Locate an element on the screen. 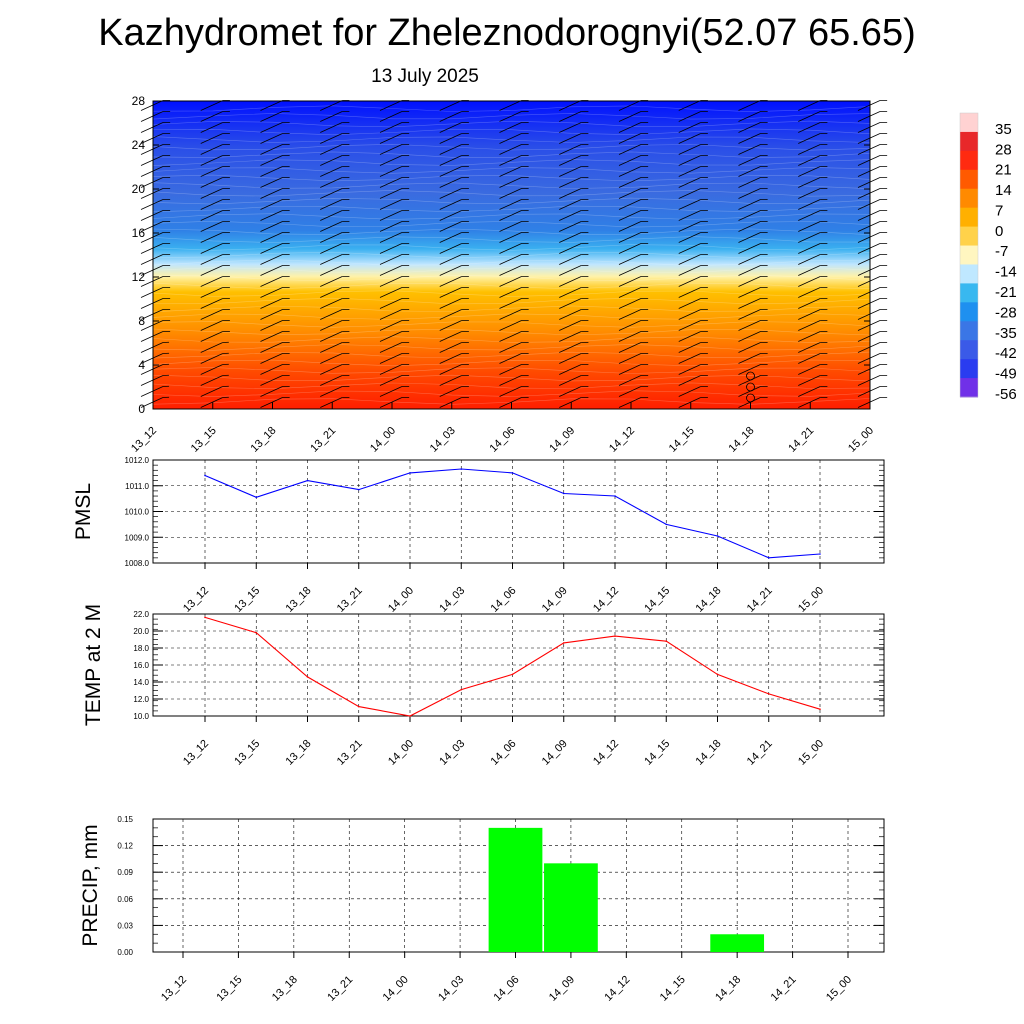 Image resolution: width=1024 pixels, height=1024 pixels. colorbar-label: 21 is located at coordinates (1003, 170).